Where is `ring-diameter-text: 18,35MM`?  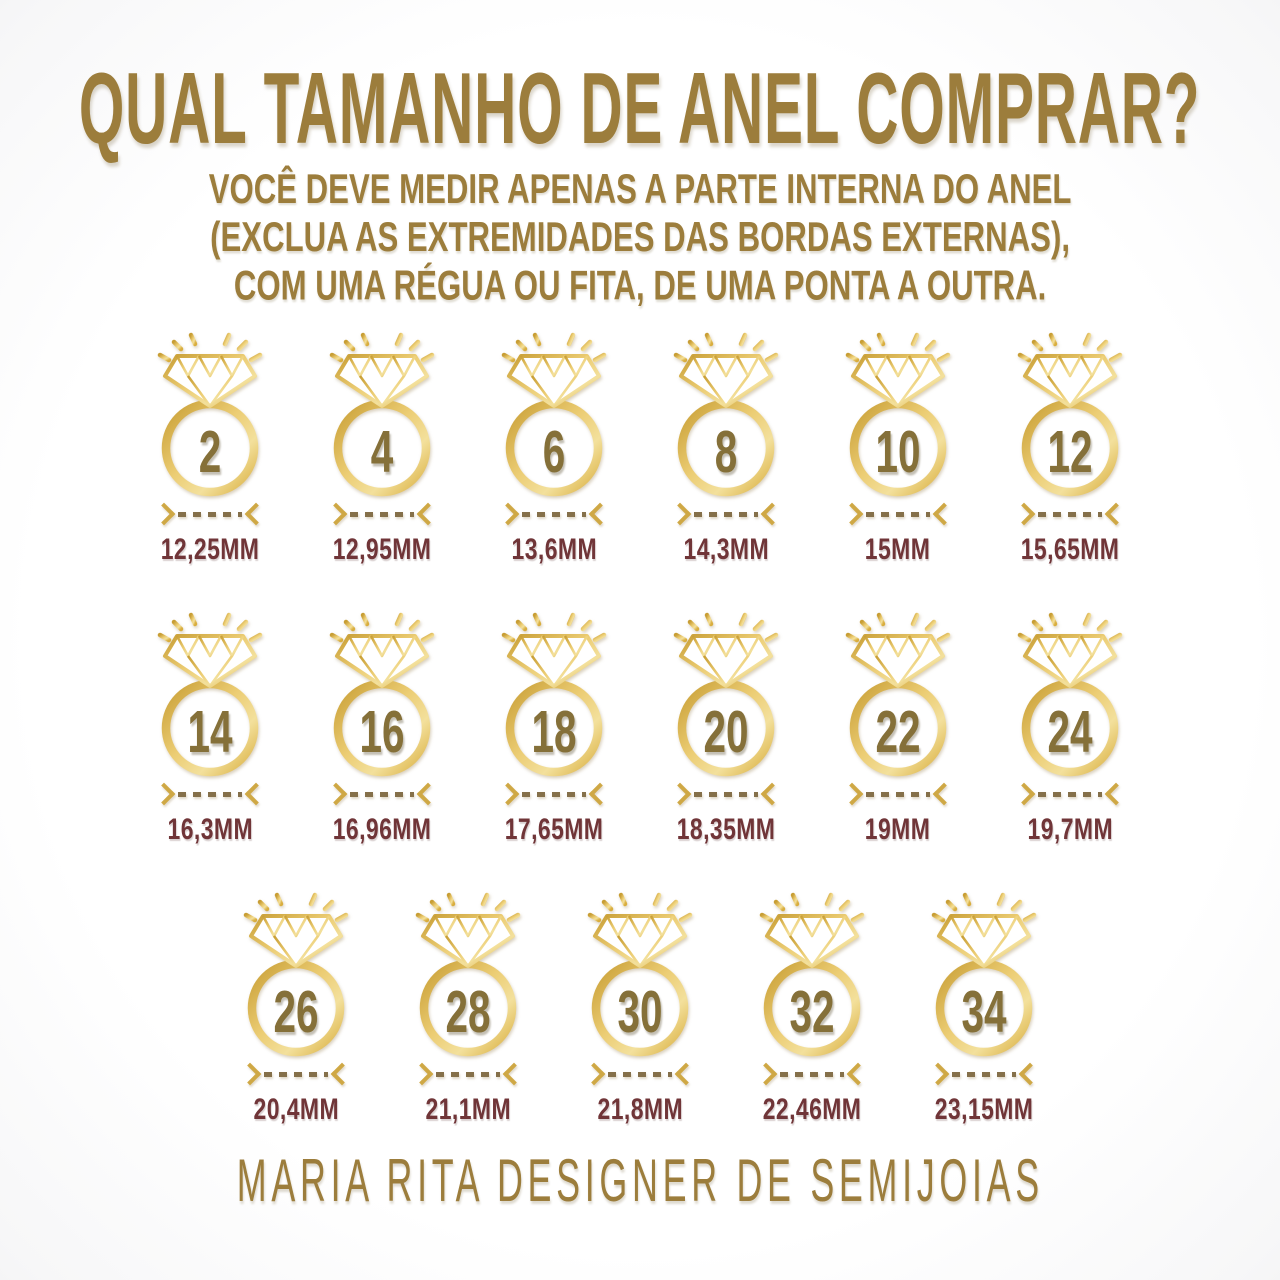 ring-diameter-text: 18,35MM is located at coordinates (726, 828).